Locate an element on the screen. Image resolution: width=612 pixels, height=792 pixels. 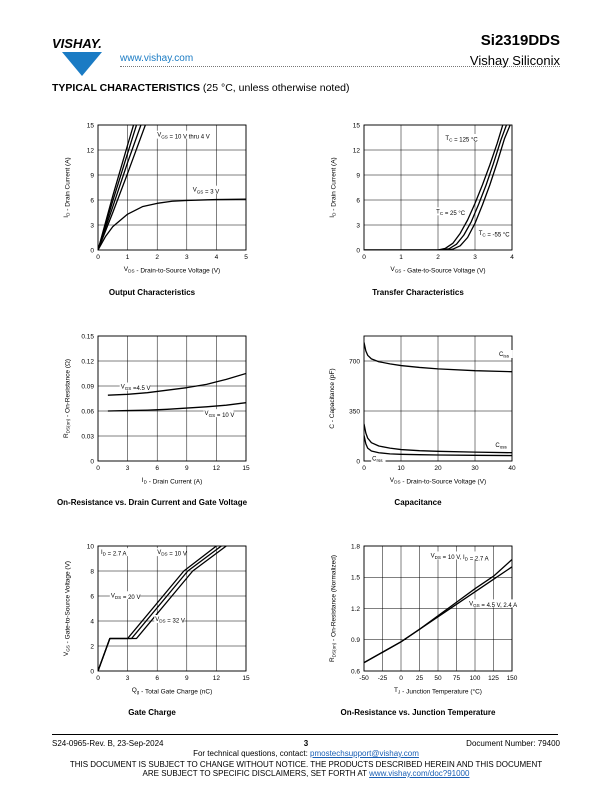
header-rule is located at coordinates (340, 66).